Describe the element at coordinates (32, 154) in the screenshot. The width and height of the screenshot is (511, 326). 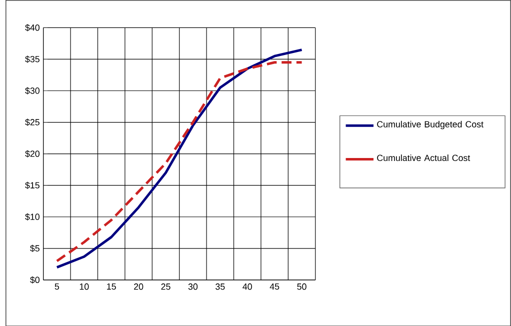
I see `y-tick-label: $20` at that location.